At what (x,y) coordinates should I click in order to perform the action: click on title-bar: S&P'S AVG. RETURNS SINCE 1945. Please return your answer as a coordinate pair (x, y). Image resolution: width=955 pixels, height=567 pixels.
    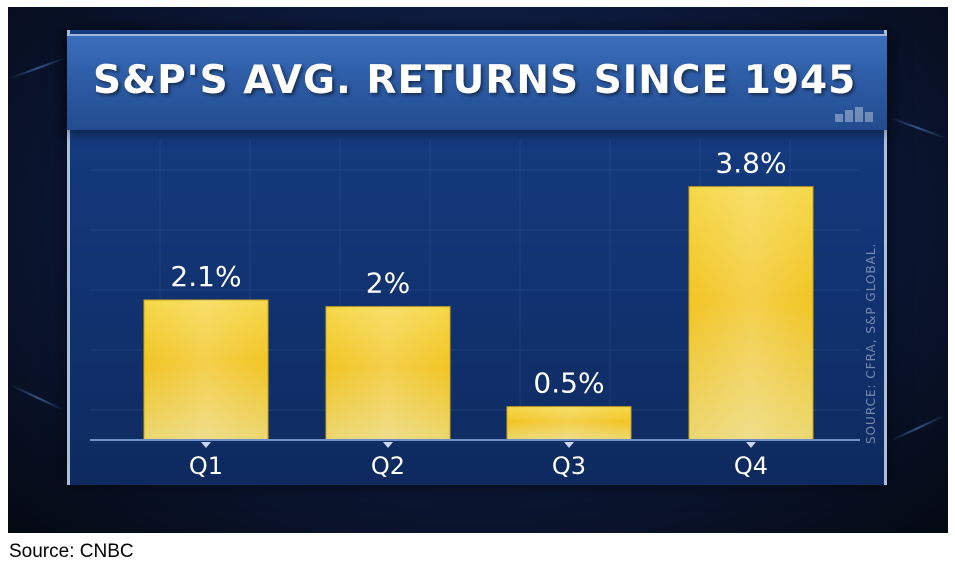
    Looking at the image, I should click on (477, 82).